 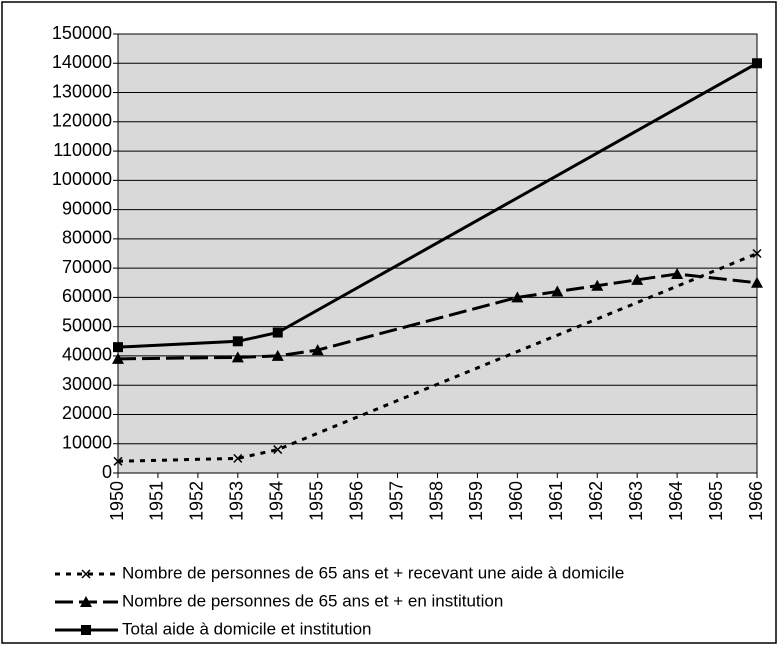 I want to click on x-tick-label: 1960, so click(x=516, y=501).